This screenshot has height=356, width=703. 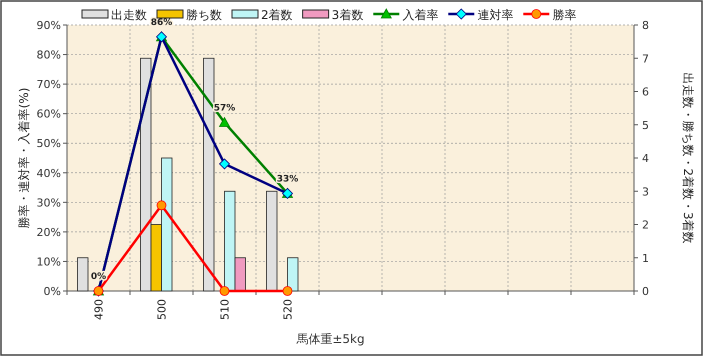 What do you see at coordinates (564, 15) in the screenshot?
I see `legend-label: 勝率` at bounding box center [564, 15].